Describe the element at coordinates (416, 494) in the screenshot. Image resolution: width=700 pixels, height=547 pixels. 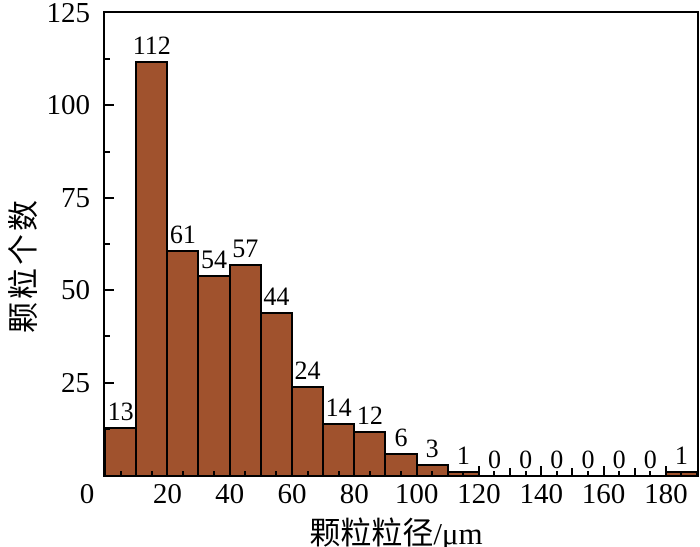
I see `x-tick-label: 100` at that location.